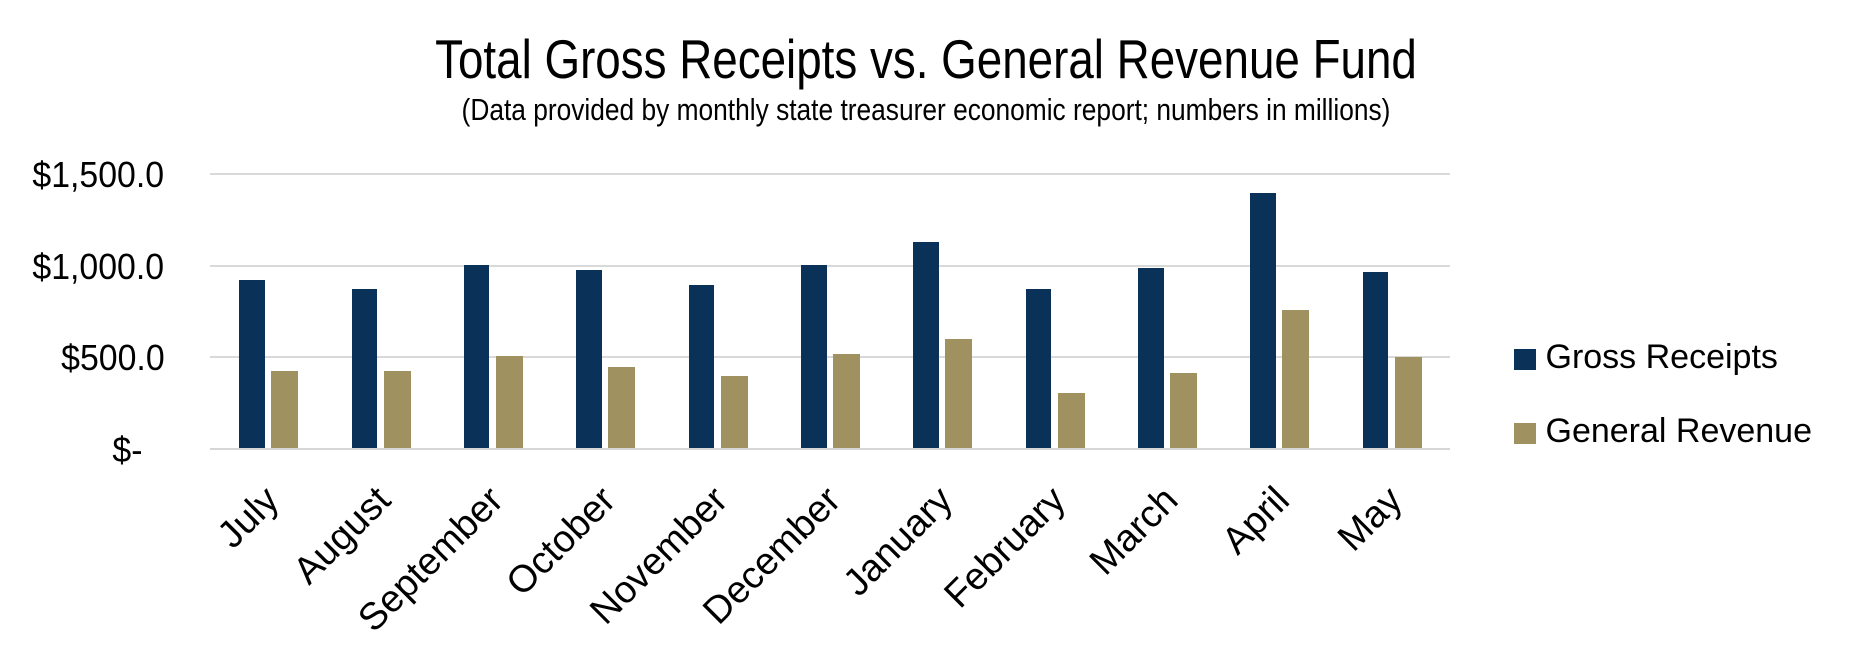 This screenshot has height=655, width=1852. Describe the element at coordinates (830, 448) in the screenshot. I see `x-axis-line` at that location.